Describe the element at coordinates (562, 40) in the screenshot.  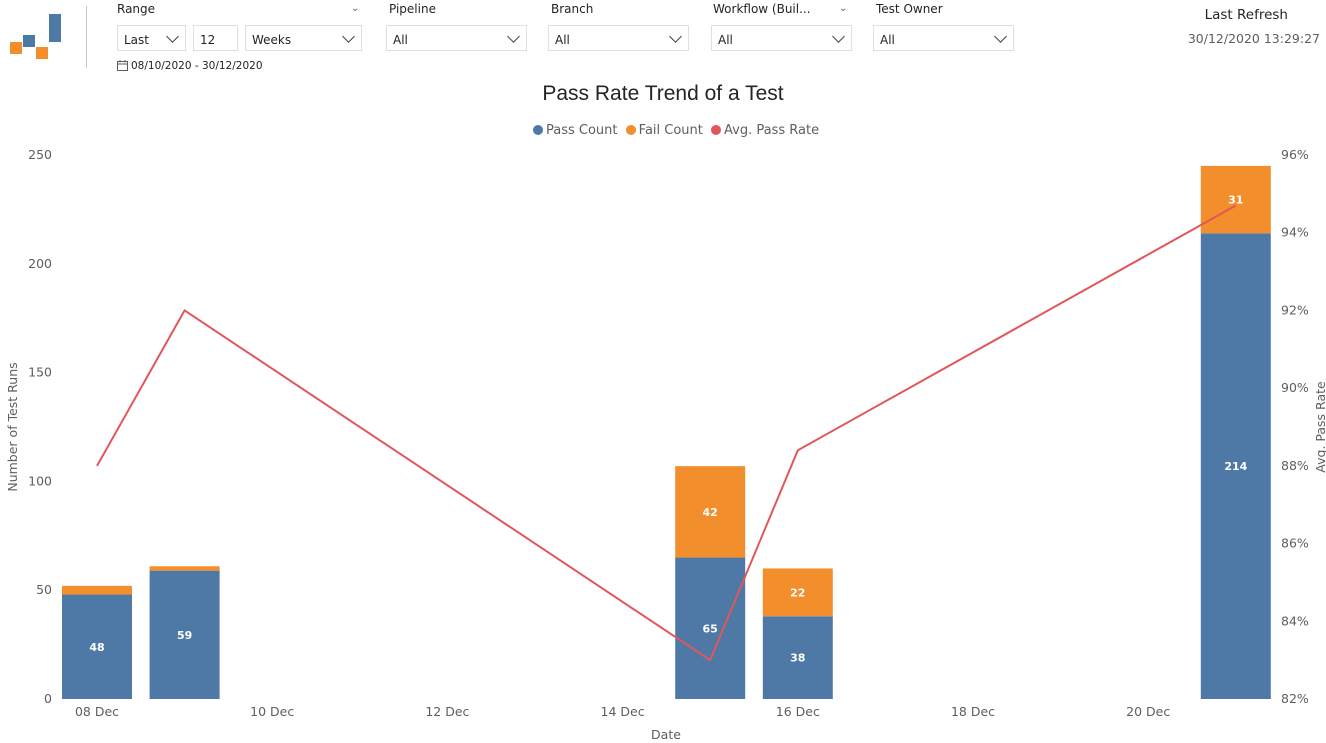
I see `branch-value: All` at that location.